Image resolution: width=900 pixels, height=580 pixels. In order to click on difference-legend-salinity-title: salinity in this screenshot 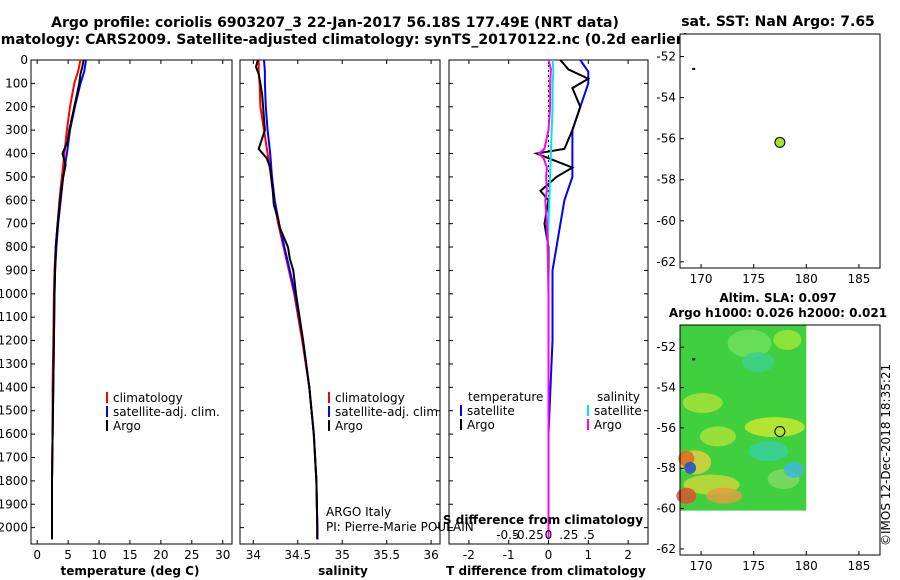, I will do `click(618, 397)`.